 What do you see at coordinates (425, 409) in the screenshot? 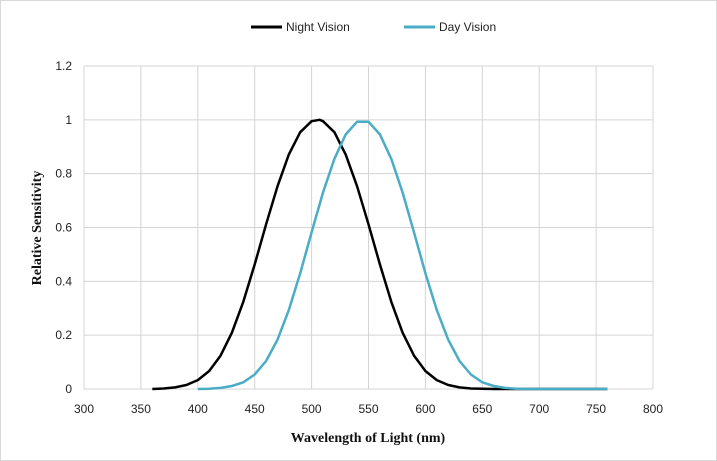
I see `x-tick-label: 600` at bounding box center [425, 409].